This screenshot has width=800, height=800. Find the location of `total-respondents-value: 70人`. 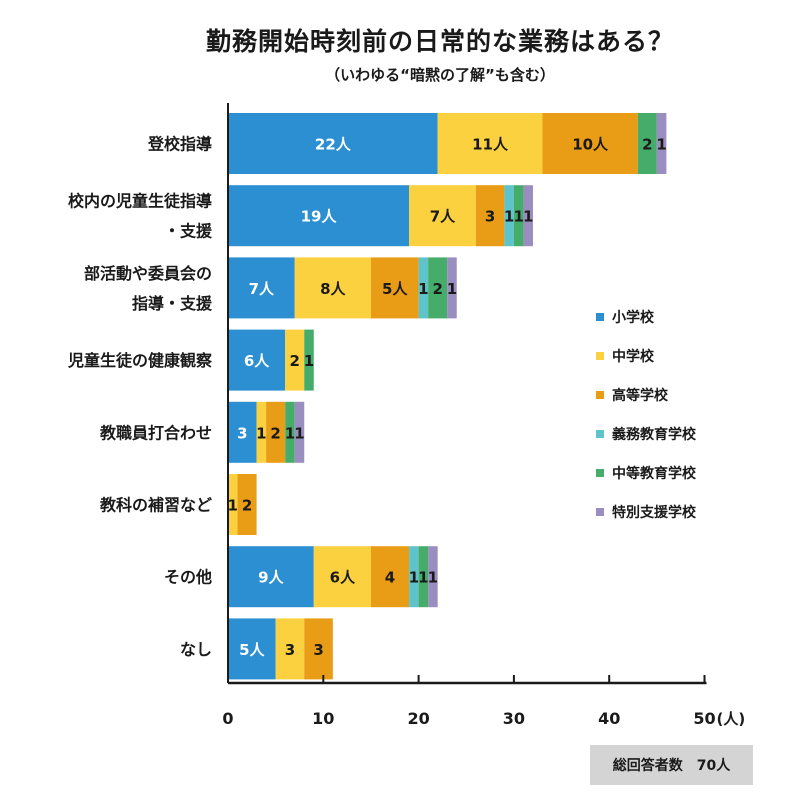

total-respondents-value: 70人 is located at coordinates (713, 766).